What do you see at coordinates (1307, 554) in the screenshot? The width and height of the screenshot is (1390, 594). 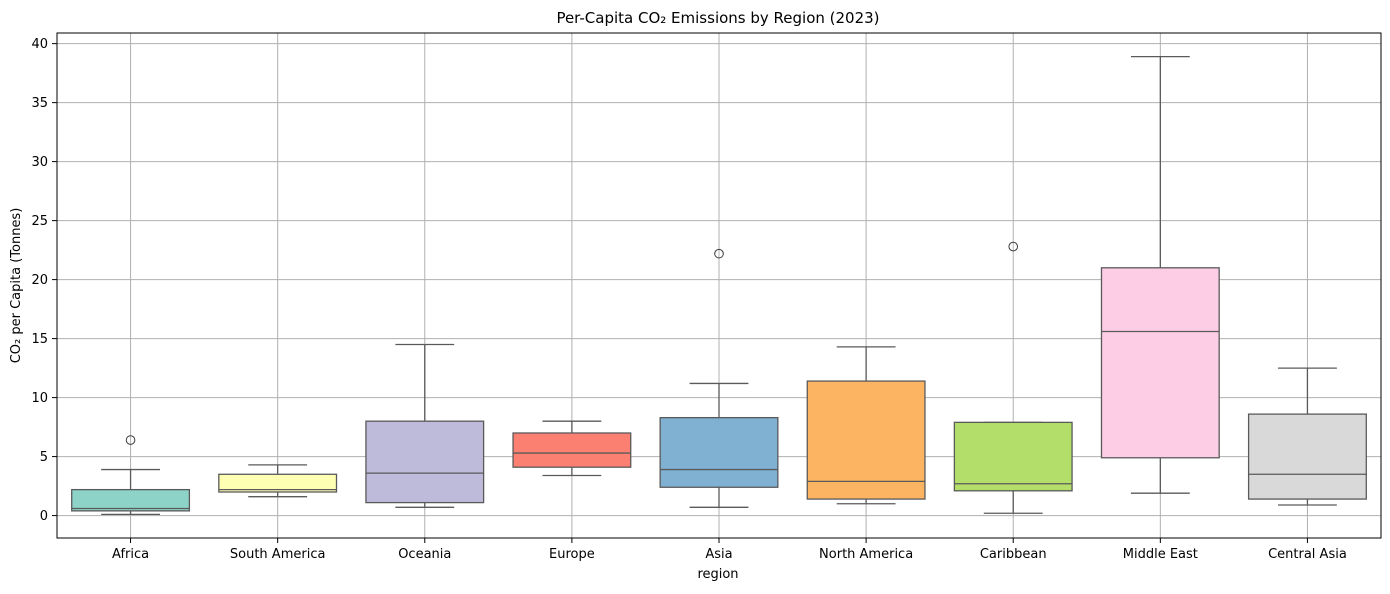 I see `x-tick-label: Central Asia` at bounding box center [1307, 554].